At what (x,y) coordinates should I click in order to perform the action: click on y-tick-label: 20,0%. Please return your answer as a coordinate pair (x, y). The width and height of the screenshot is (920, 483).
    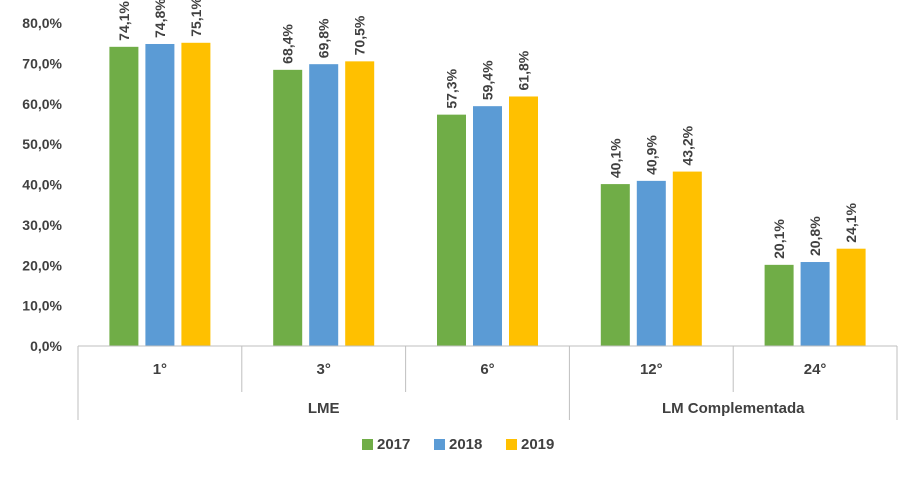
    Looking at the image, I should click on (42, 265).